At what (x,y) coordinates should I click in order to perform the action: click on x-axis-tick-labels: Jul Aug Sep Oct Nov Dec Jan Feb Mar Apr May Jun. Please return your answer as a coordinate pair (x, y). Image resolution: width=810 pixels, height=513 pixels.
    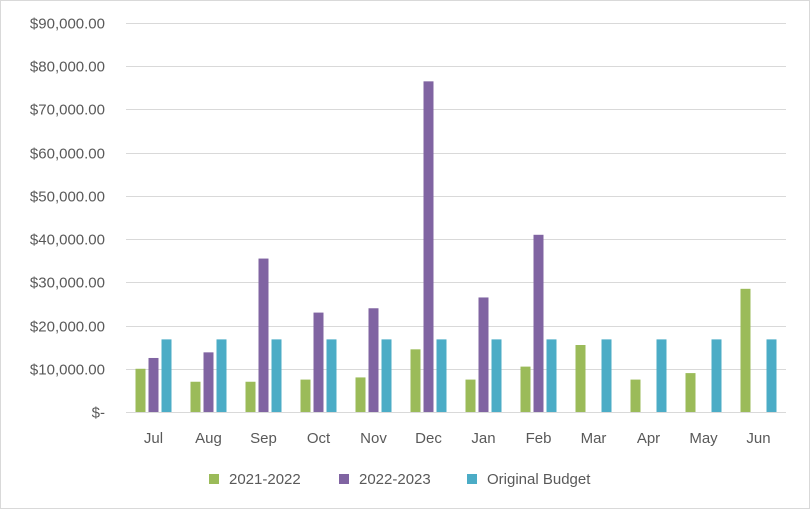
    Looking at the image, I should click on (457, 438).